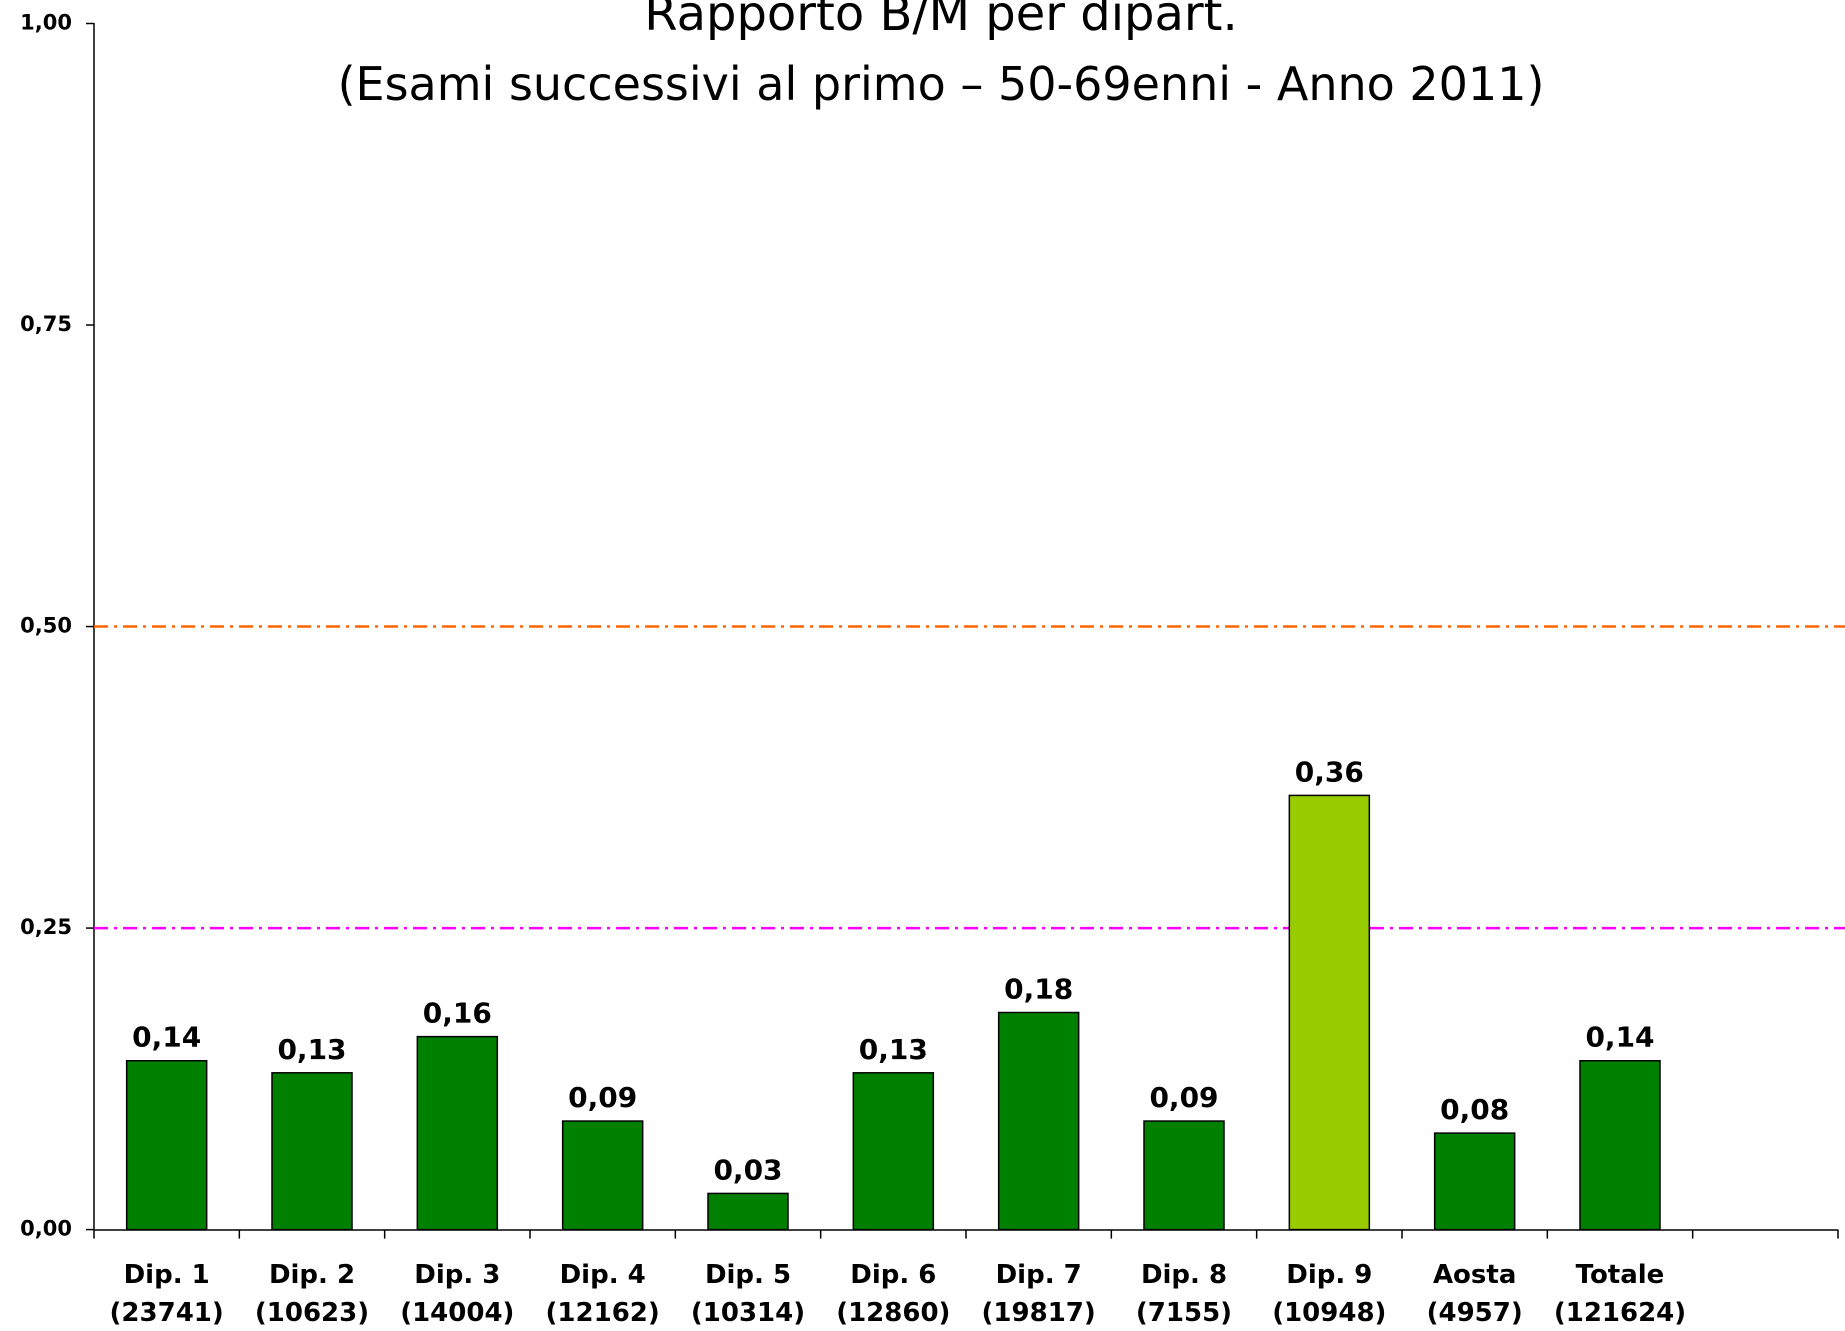 This screenshot has width=1845, height=1331. I want to click on data-label: 0,16, so click(457, 1013).